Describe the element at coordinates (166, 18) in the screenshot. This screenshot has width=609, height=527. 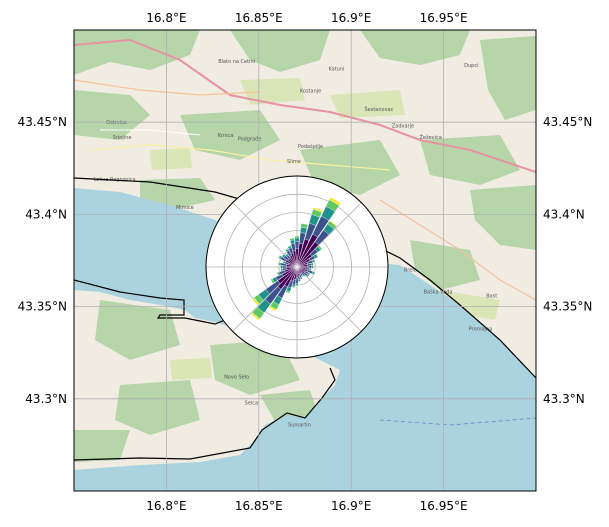
I see `x-tick-label-top: 16.8°E` at that location.